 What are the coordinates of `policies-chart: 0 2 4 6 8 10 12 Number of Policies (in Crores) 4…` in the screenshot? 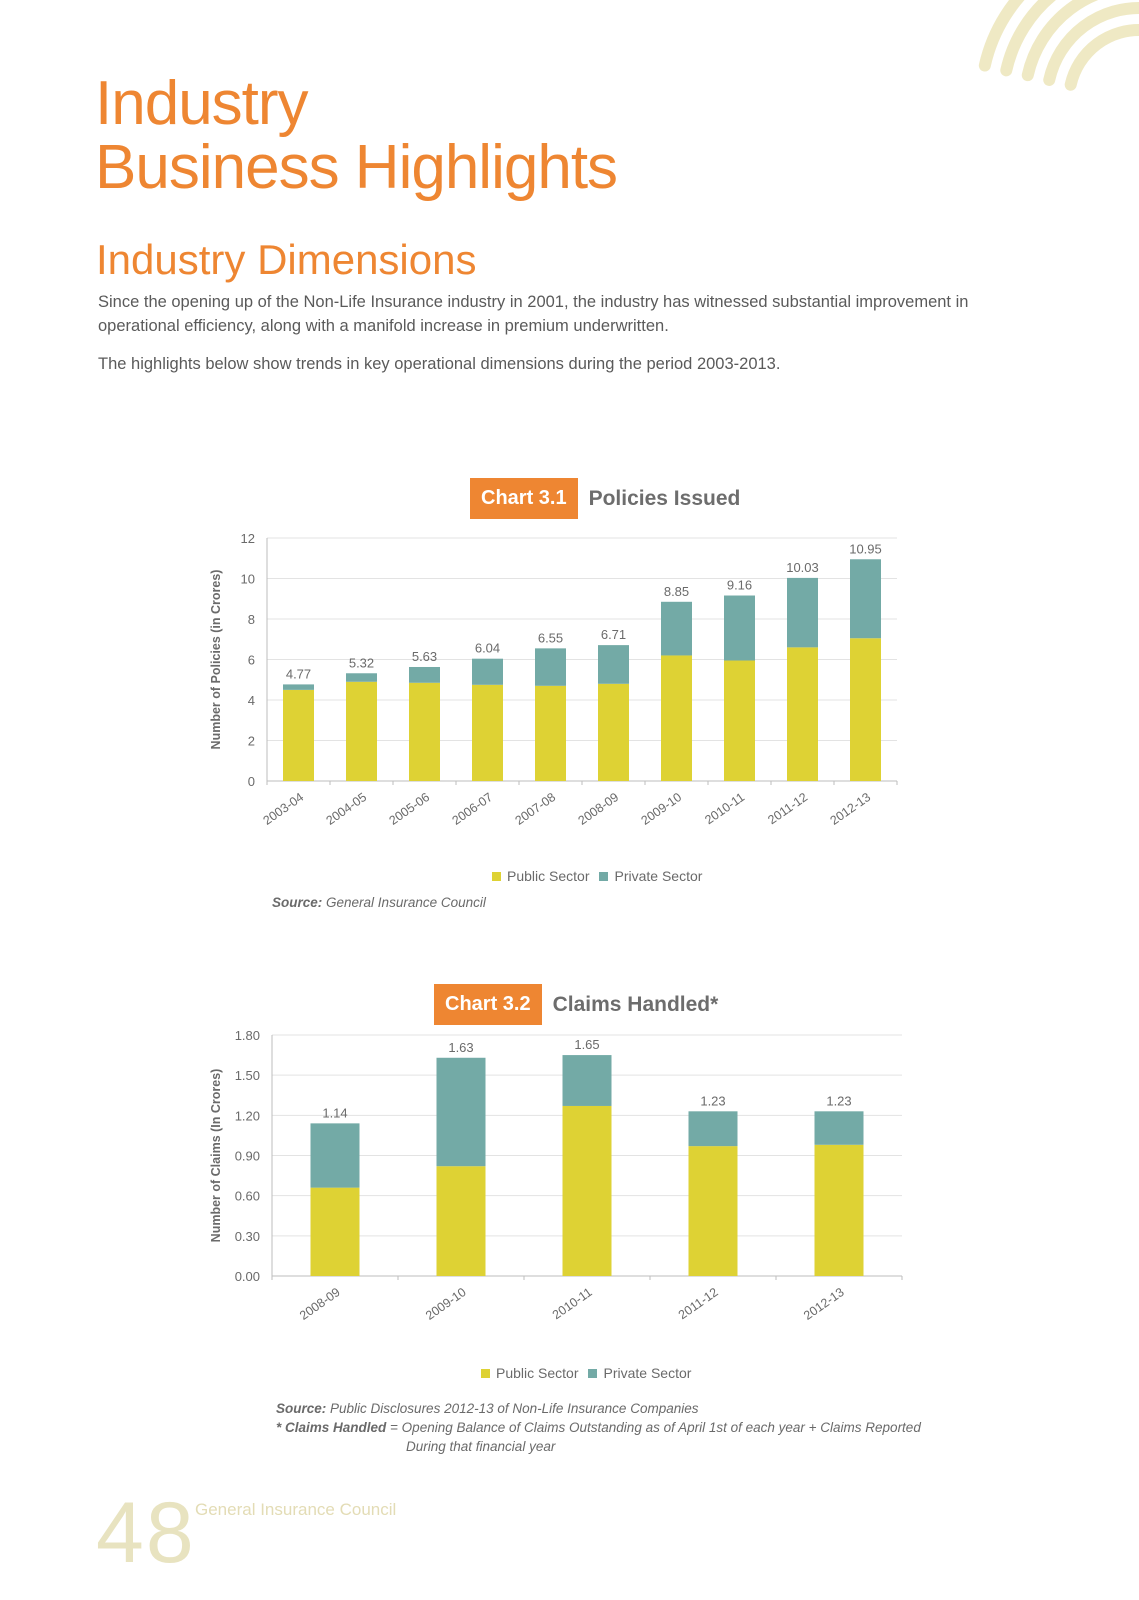 It's located at (553, 679).